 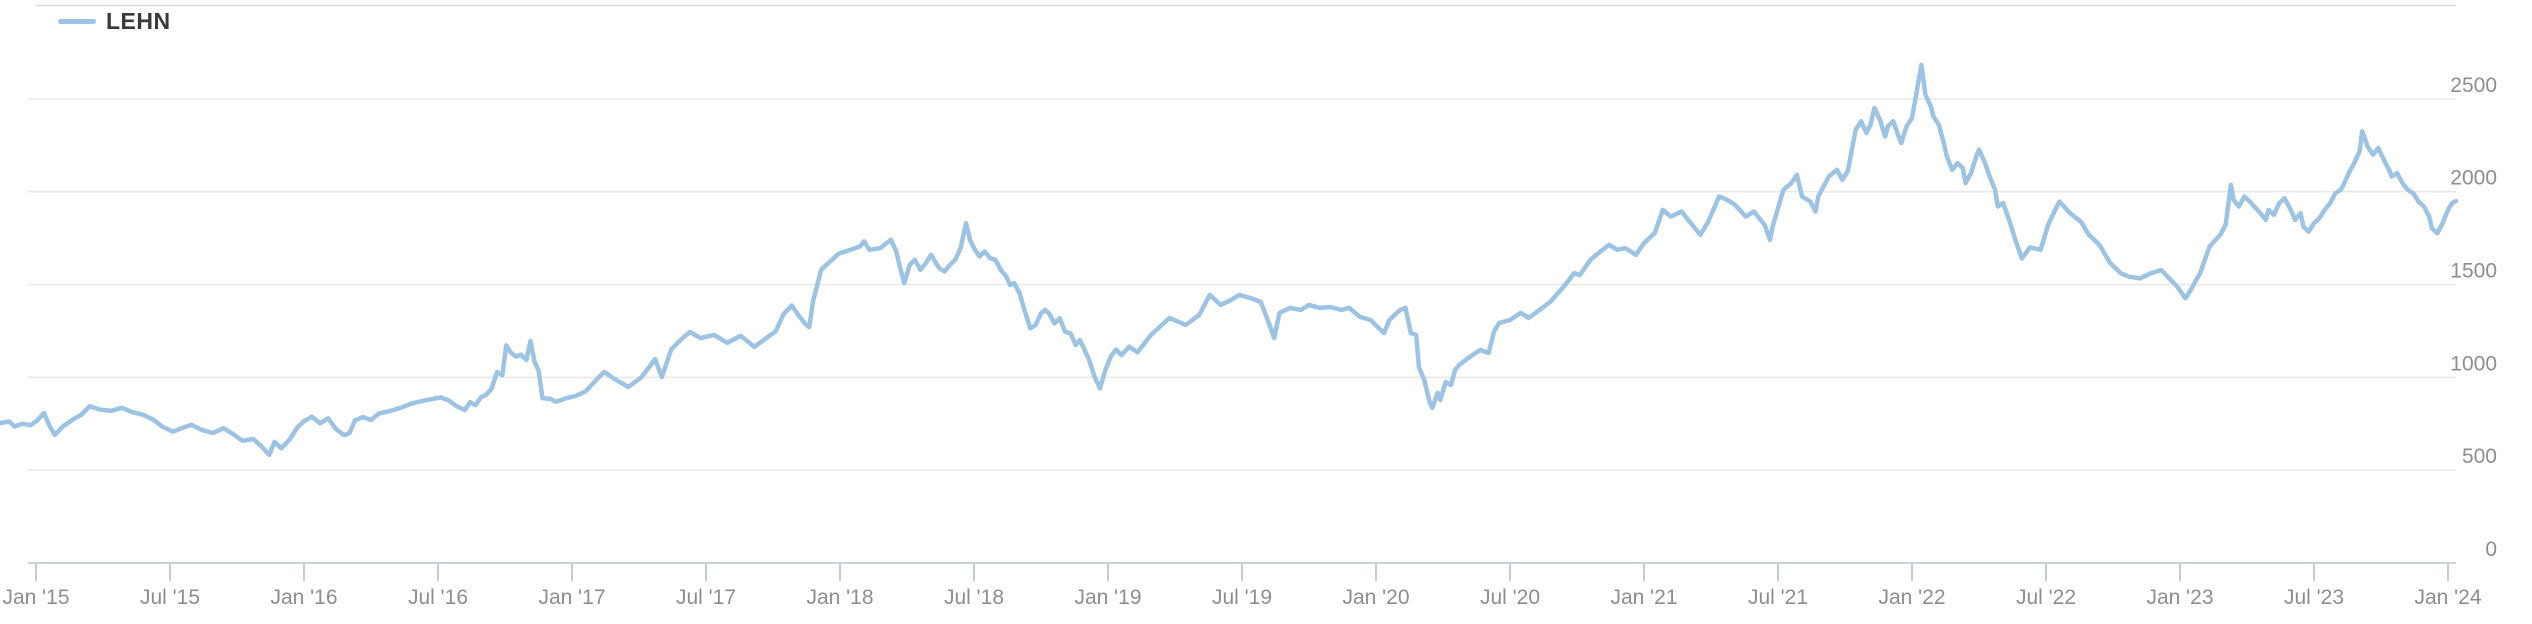 What do you see at coordinates (1911, 597) in the screenshot?
I see `x-axis-label: Jan '22` at bounding box center [1911, 597].